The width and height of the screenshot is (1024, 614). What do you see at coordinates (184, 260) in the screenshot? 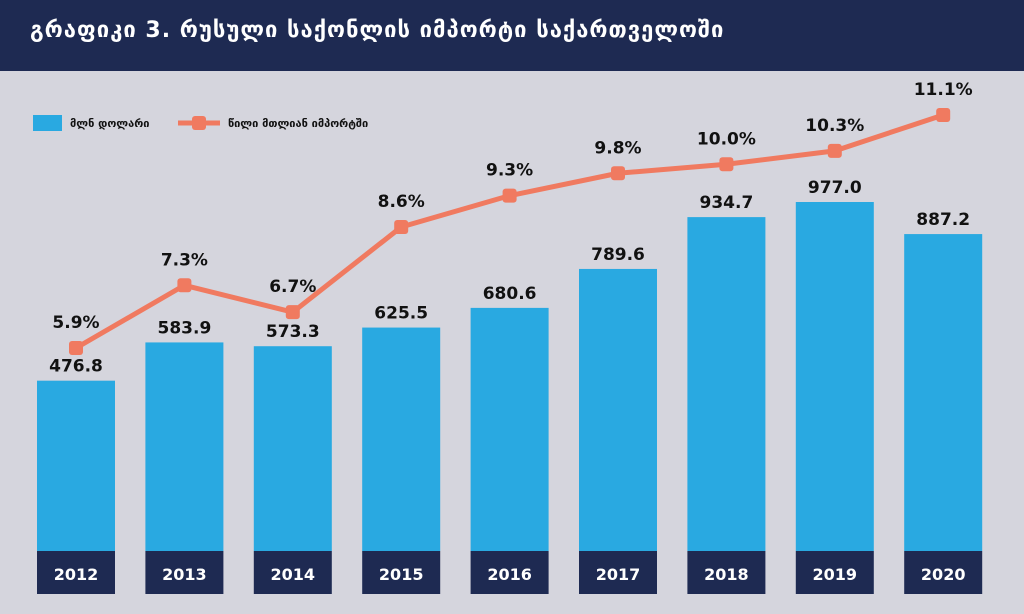
I see `line-value-label: 7.3%` at bounding box center [184, 260].